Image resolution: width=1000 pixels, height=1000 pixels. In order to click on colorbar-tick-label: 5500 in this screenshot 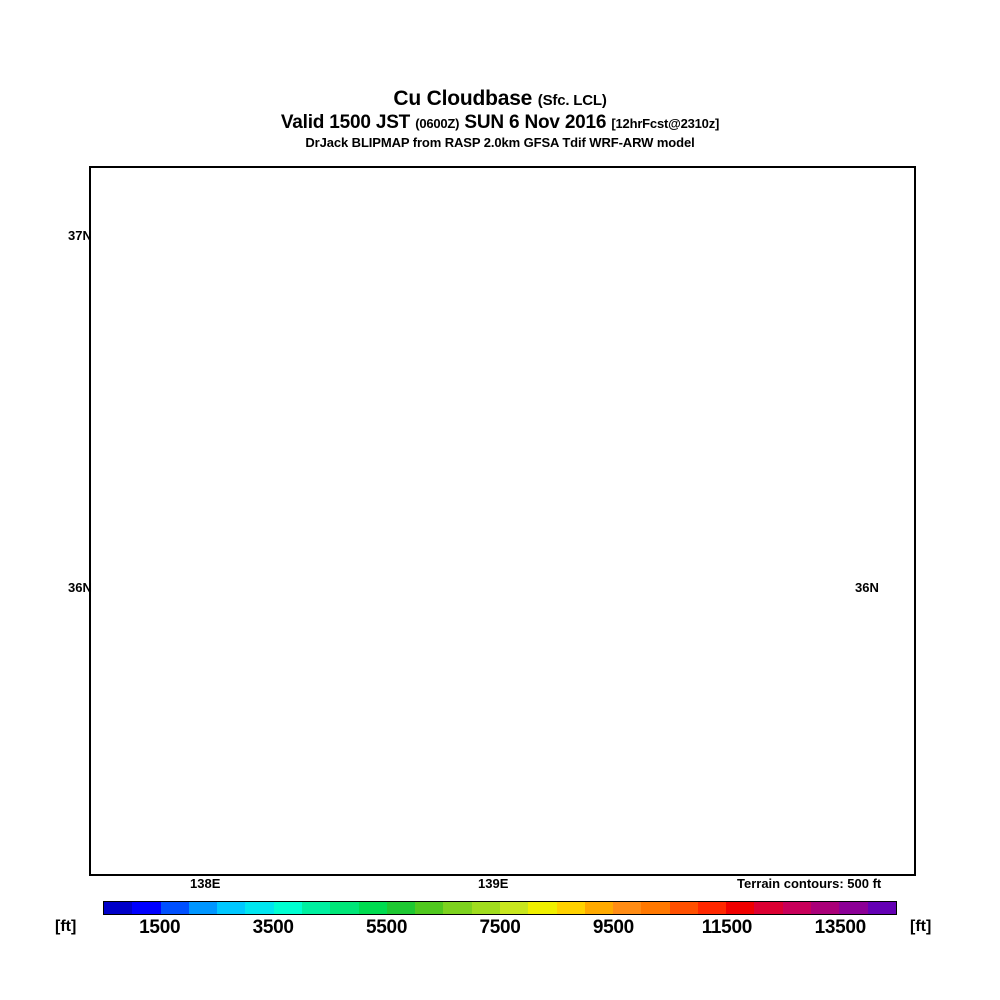, I will do `click(387, 927)`.